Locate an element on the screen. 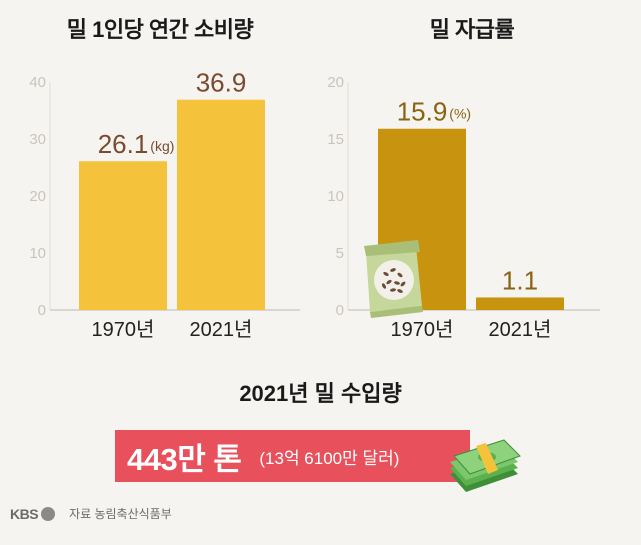  chart-title-self-sufficiency: 밀 자급률 is located at coordinates (472, 29).